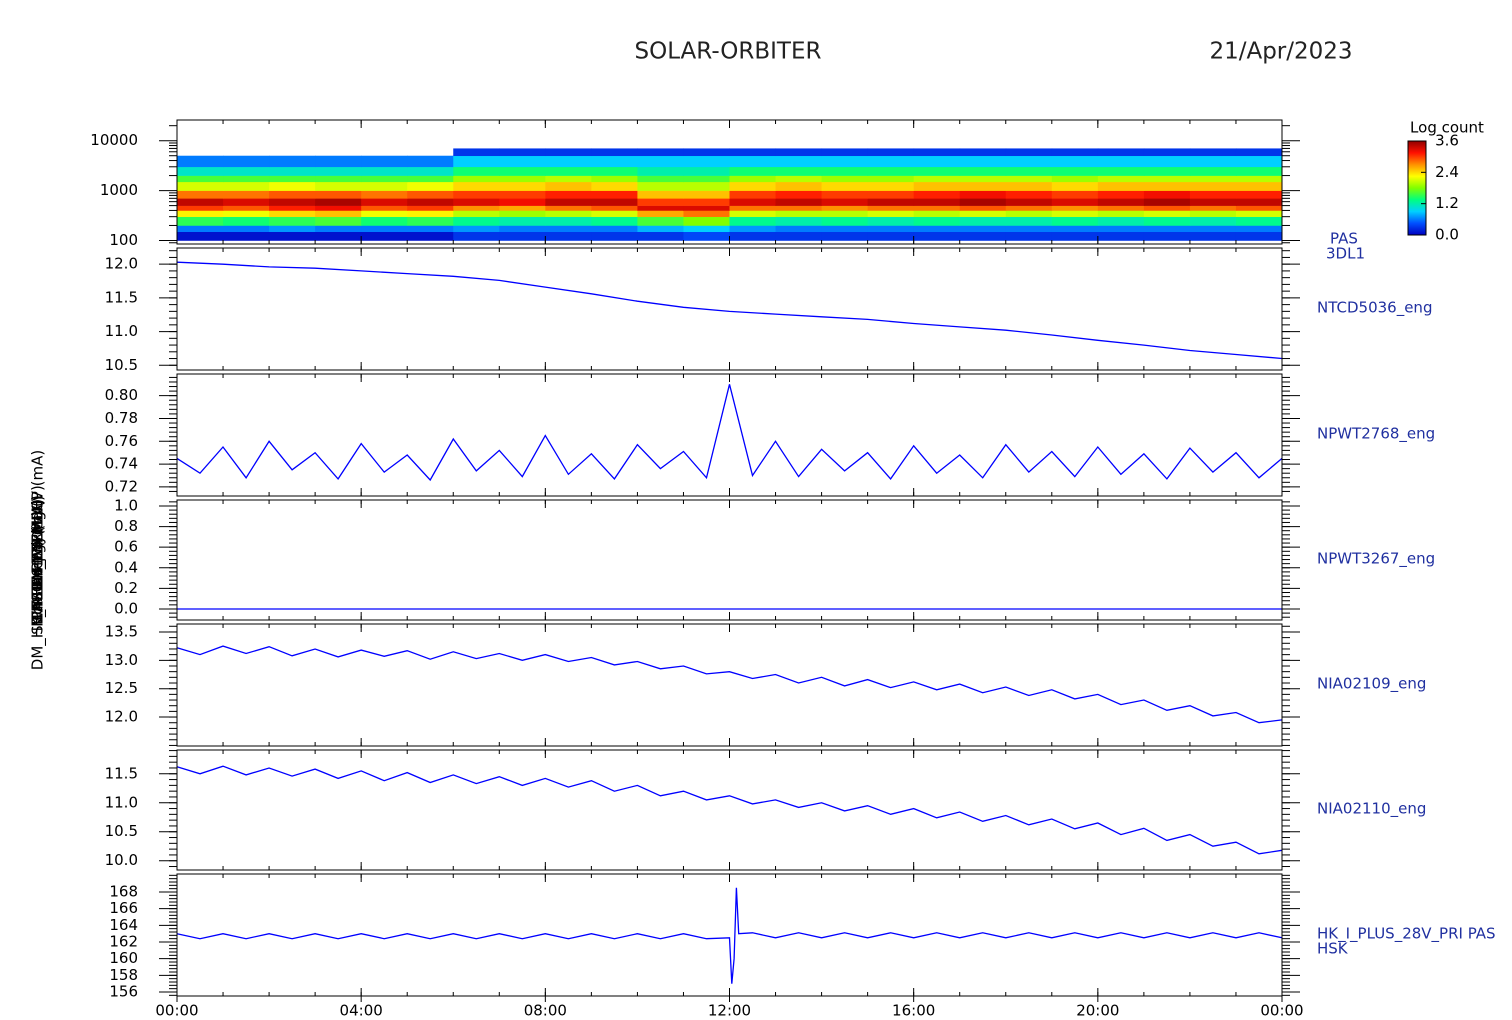 The height and width of the screenshot is (1020, 1512). What do you see at coordinates (1371, 684) in the screenshot?
I see `panel-label: NIA02109_eng` at bounding box center [1371, 684].